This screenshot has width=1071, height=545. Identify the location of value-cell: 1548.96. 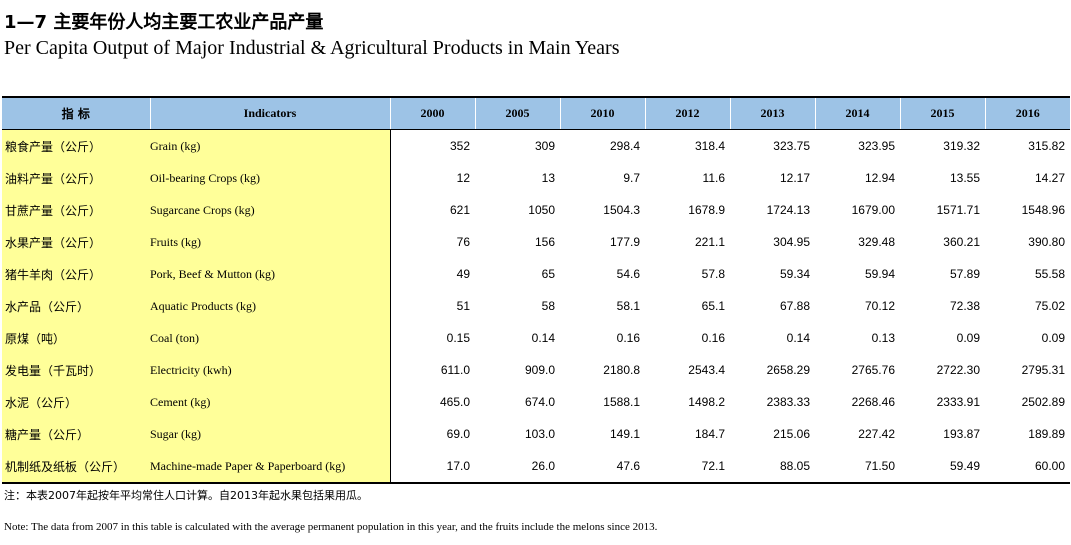
(1043, 210).